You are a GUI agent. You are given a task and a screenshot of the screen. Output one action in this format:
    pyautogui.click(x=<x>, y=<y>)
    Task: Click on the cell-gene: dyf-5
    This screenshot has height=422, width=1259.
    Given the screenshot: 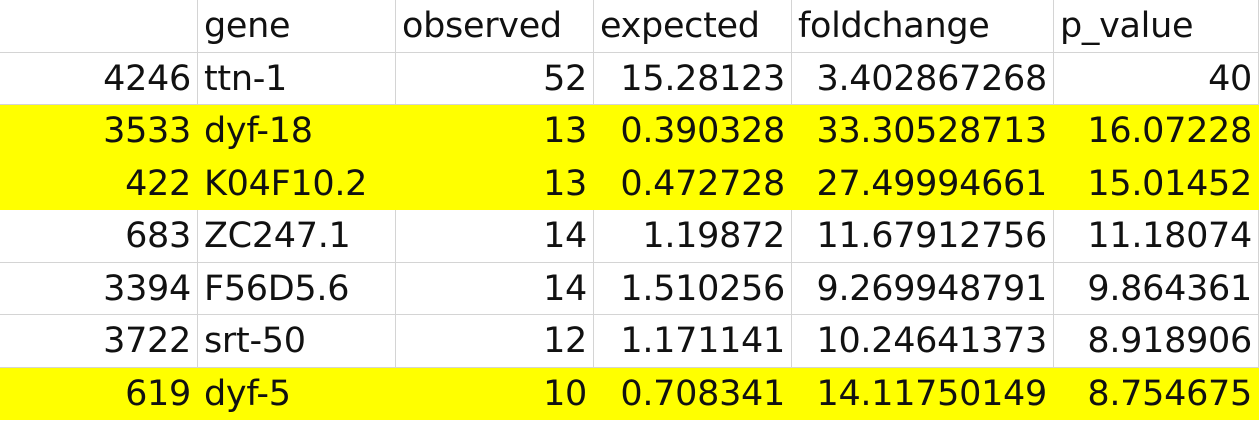 What is the action you would take?
    pyautogui.click(x=297, y=393)
    